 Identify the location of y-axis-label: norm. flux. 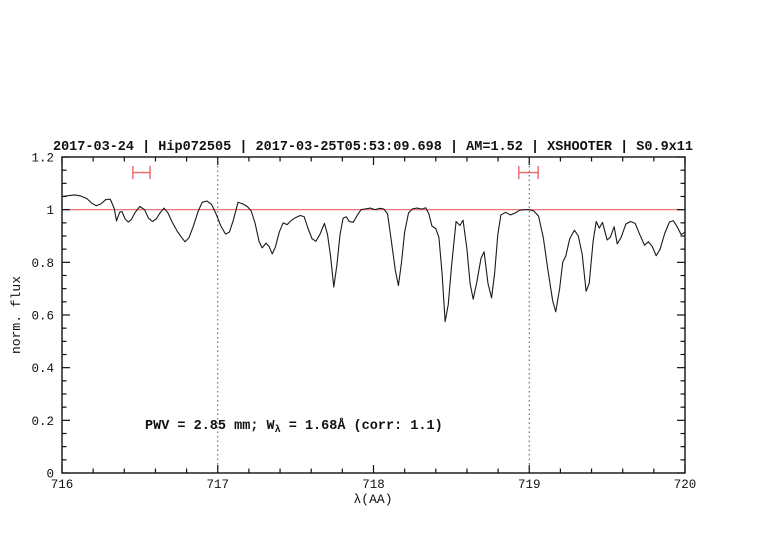
(16, 315).